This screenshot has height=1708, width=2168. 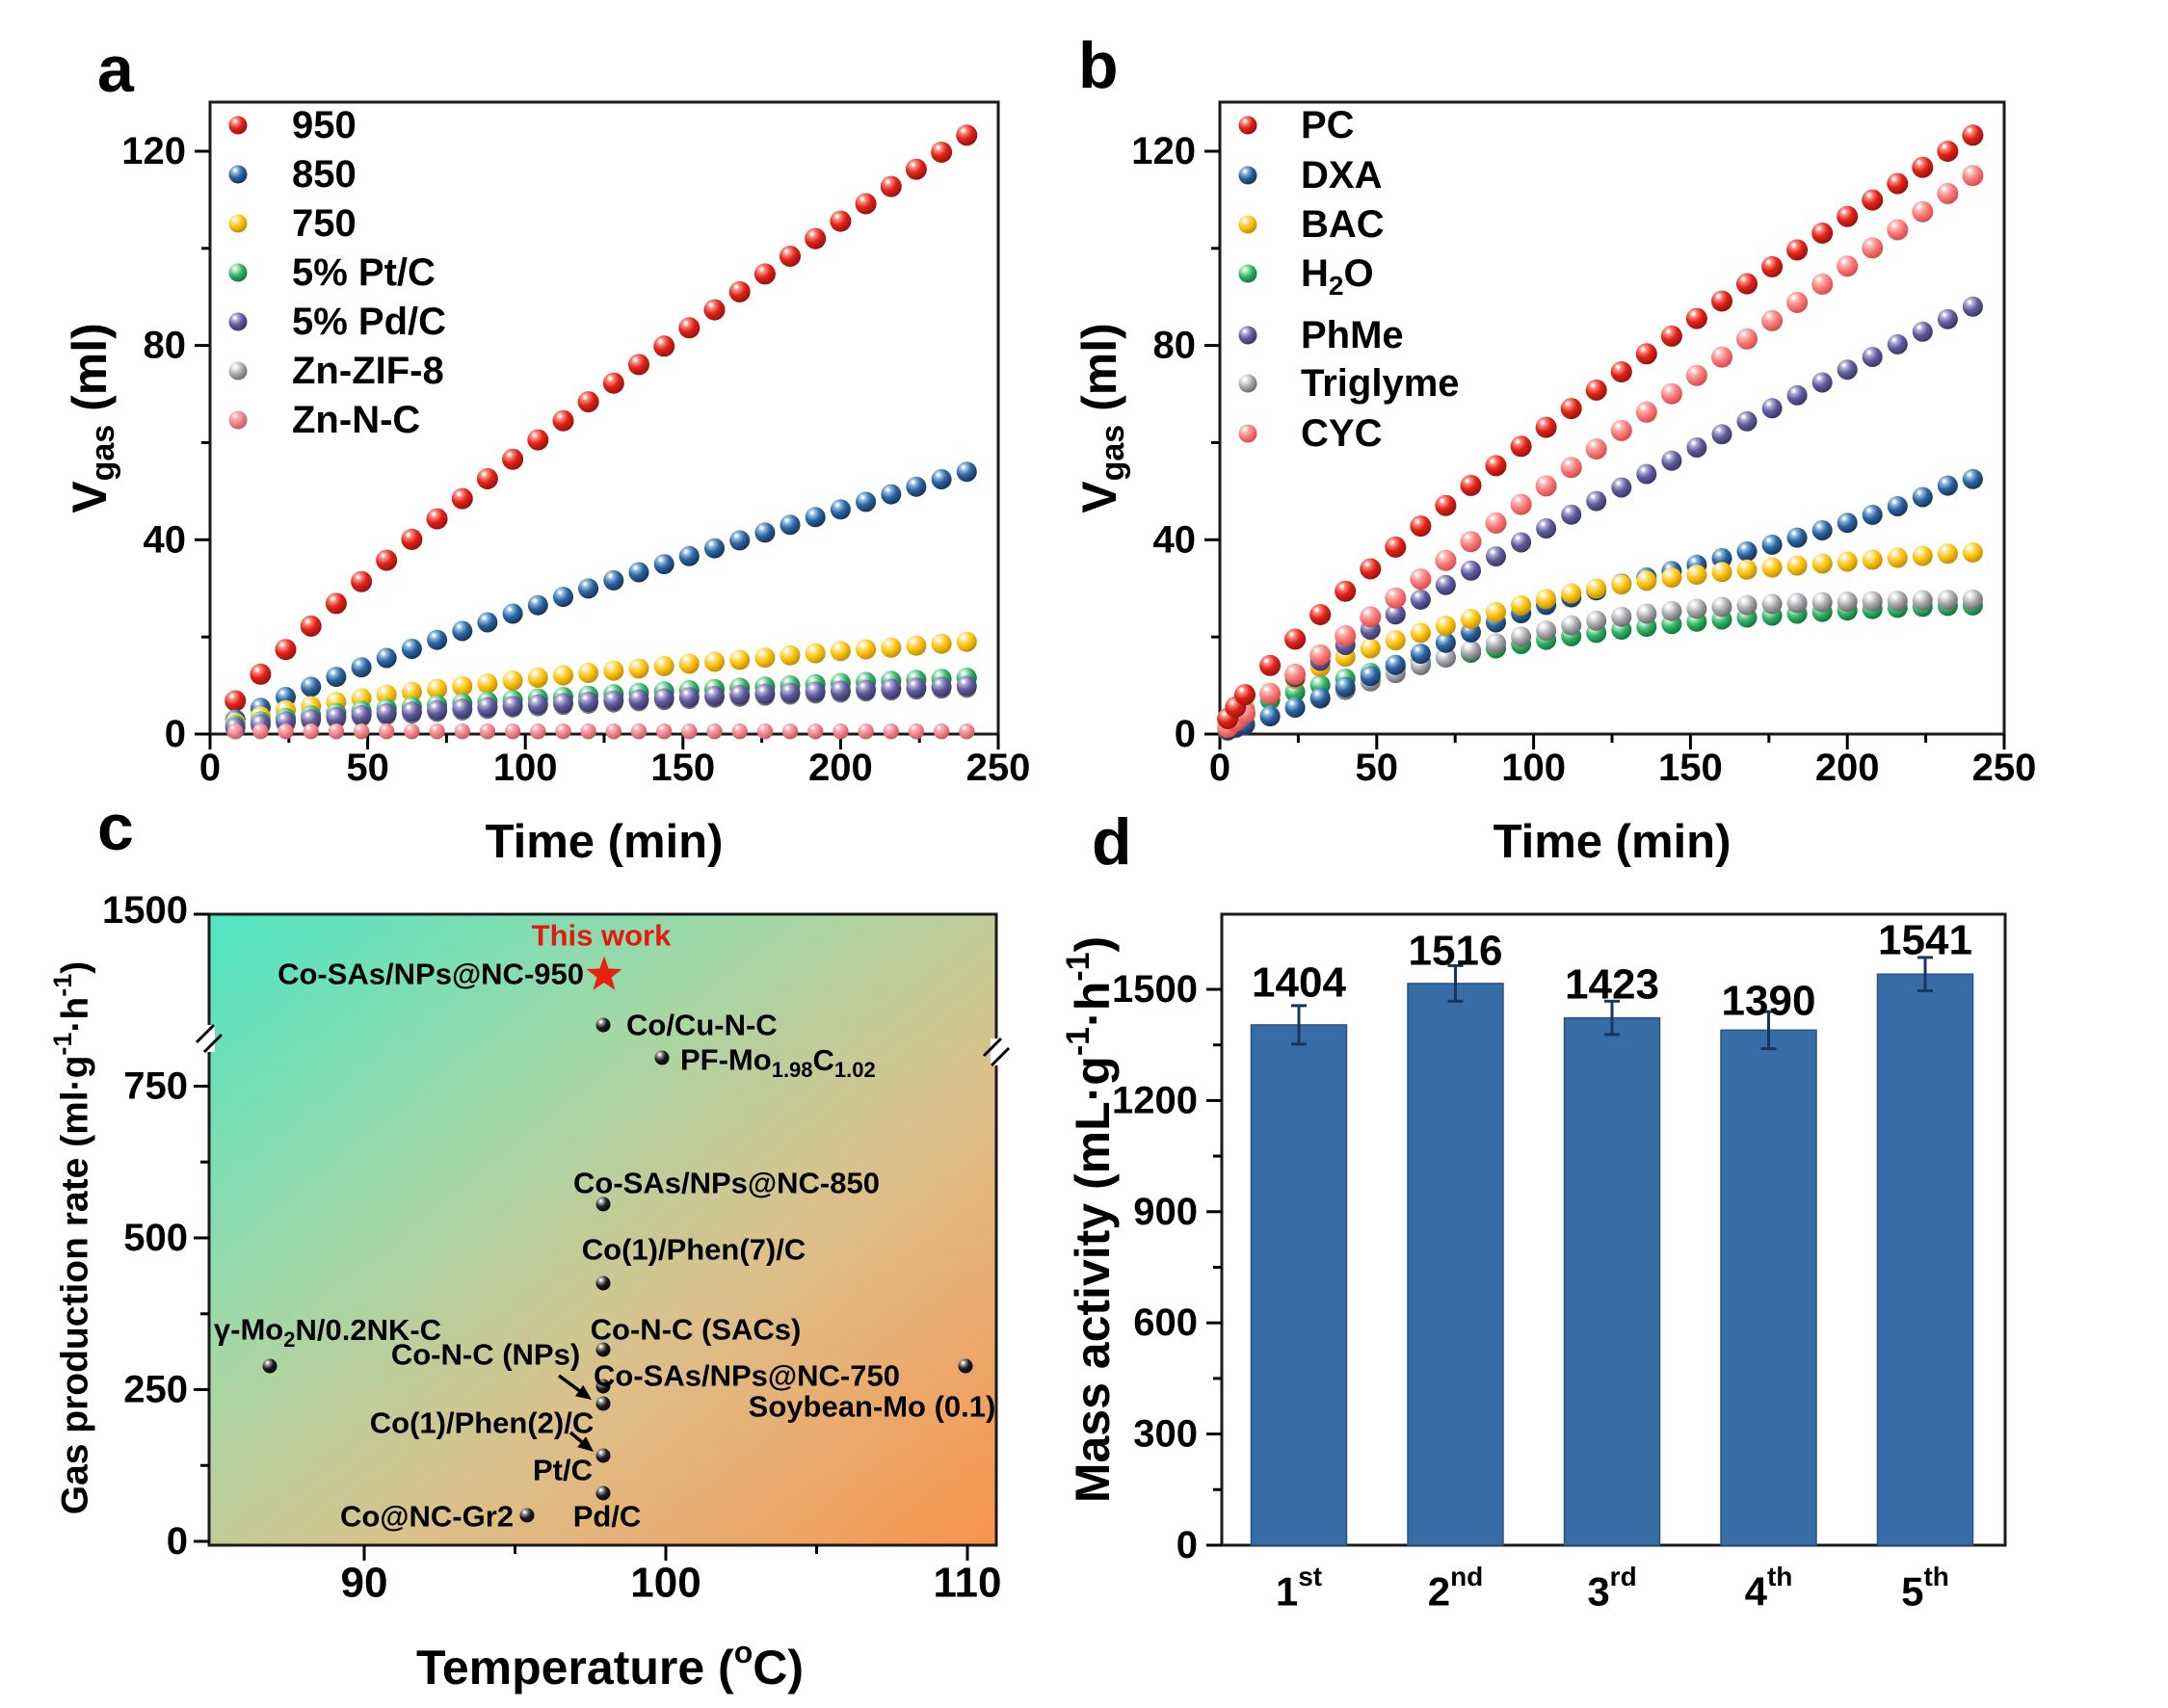 I want to click on svg-text: This work, so click(x=602, y=936).